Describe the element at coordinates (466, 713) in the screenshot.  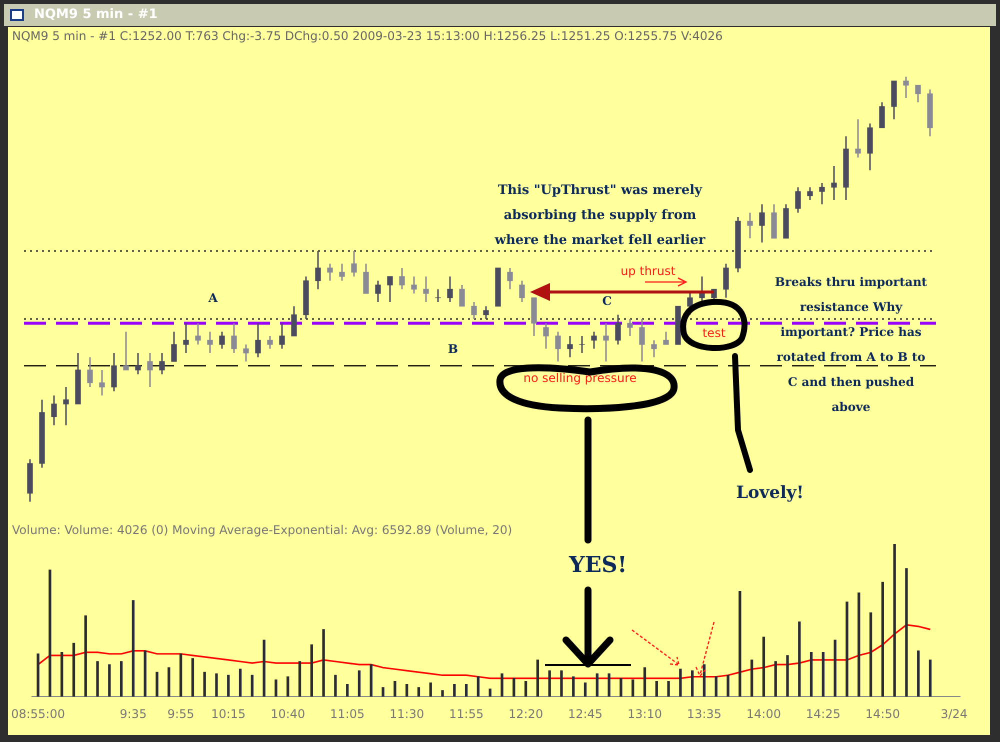
I see `x-tick-label: 11:55` at that location.